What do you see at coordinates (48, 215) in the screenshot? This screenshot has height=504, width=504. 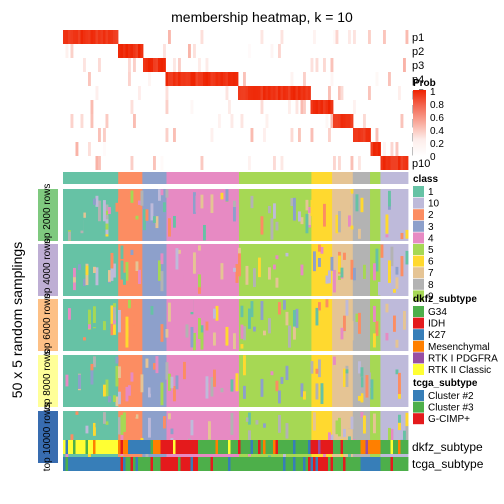 I see `row-group-strip` at bounding box center [48, 215].